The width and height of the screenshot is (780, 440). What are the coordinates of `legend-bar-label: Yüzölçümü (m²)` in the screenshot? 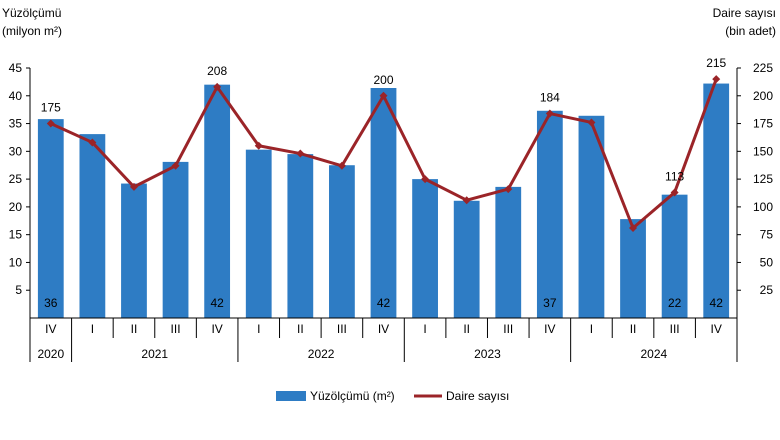 It's located at (352, 396).